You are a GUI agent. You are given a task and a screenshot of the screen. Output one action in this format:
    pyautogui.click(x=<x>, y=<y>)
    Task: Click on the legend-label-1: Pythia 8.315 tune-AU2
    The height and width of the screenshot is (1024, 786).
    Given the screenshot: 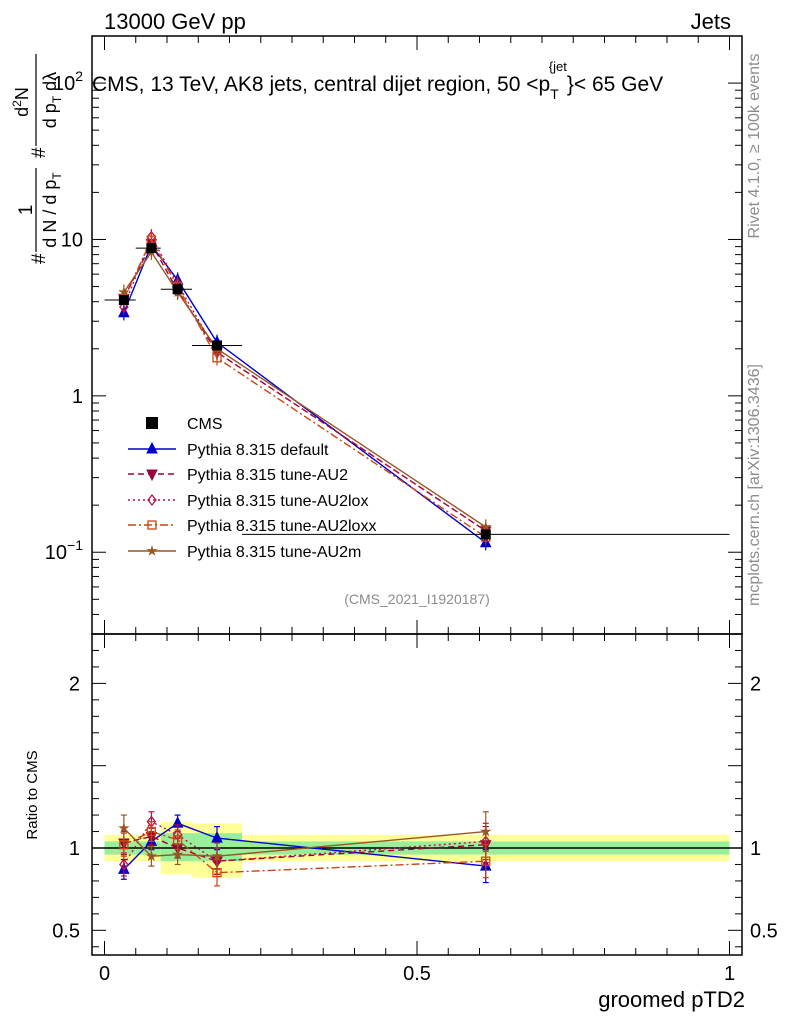 What is the action you would take?
    pyautogui.click(x=267, y=475)
    